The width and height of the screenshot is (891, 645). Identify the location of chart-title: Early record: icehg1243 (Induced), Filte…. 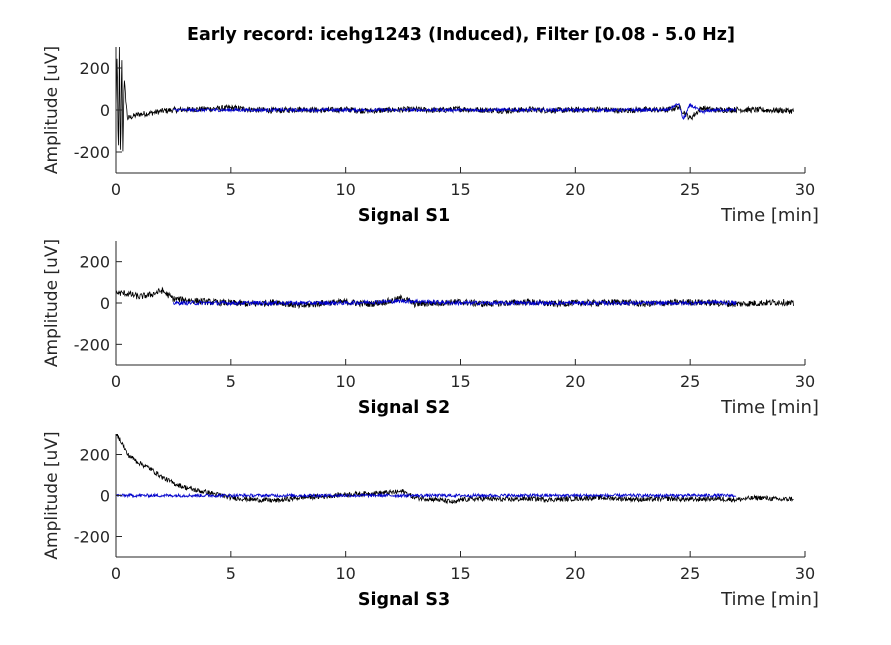
(461, 35).